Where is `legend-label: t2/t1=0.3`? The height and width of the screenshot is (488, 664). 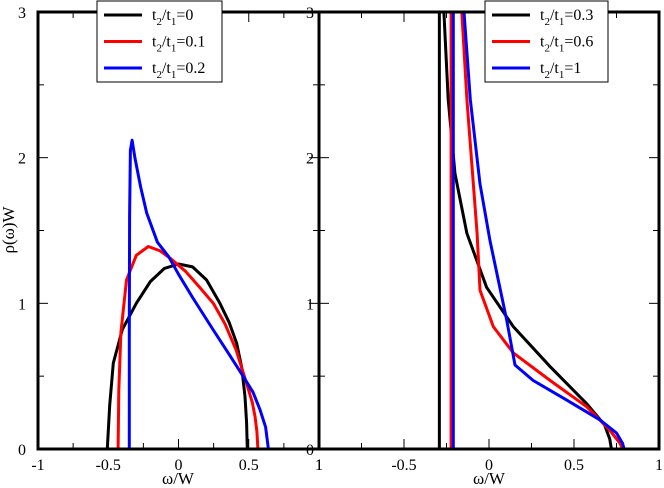
legend-label: t2/t1=0.3 is located at coordinates (566, 17).